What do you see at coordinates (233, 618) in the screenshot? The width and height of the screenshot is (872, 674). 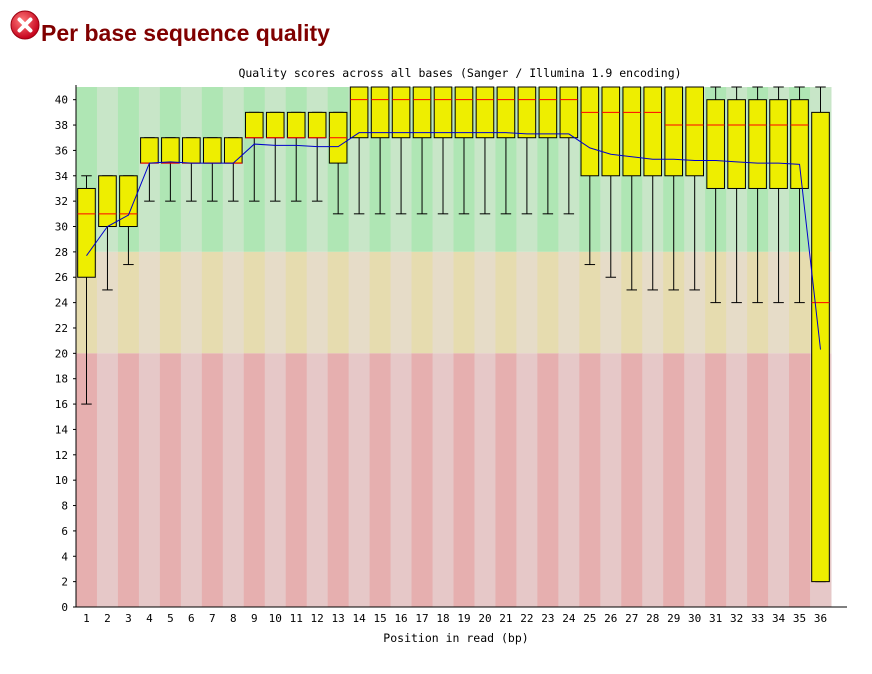 I see `x-tick-label: 8` at bounding box center [233, 618].